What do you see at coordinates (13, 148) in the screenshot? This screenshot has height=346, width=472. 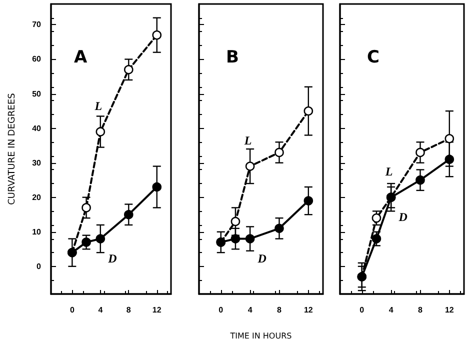 I see `y-axis-title: CURVATURE IN DEGREES` at bounding box center [13, 148].